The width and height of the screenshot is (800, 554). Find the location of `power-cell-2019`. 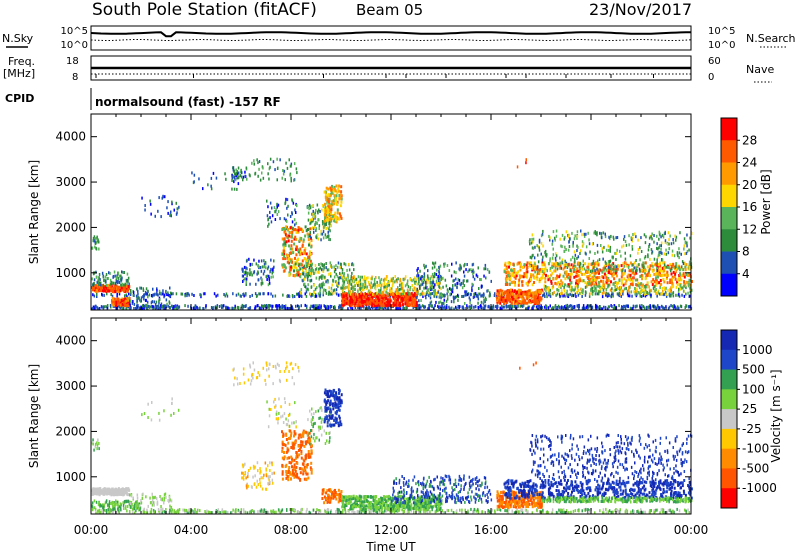

power-cell-2019 is located at coordinates (291, 246).